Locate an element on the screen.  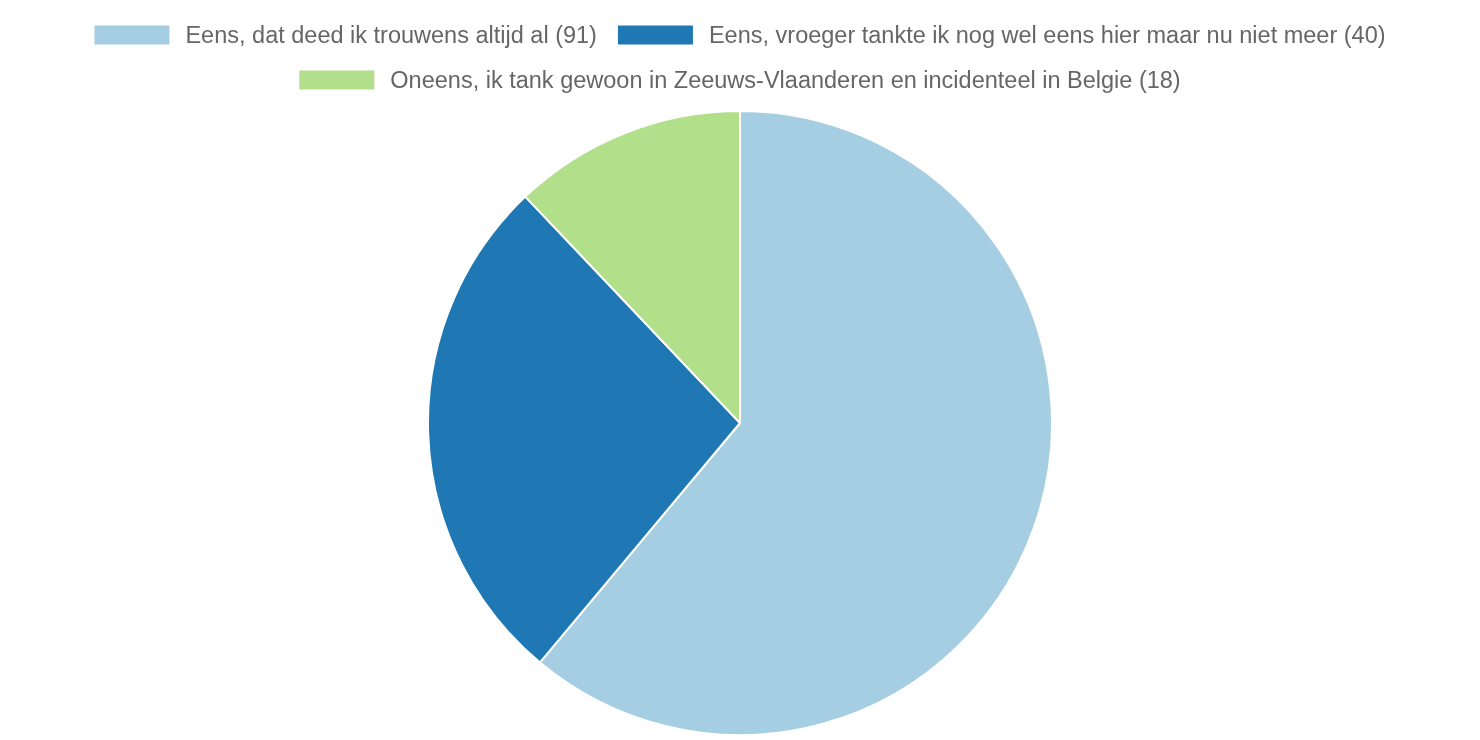
legend-label: Oneens, ik tank gewoon in Zeeuws-Vlaanderen en incidenteel in Belgie (18) is located at coordinates (785, 80).